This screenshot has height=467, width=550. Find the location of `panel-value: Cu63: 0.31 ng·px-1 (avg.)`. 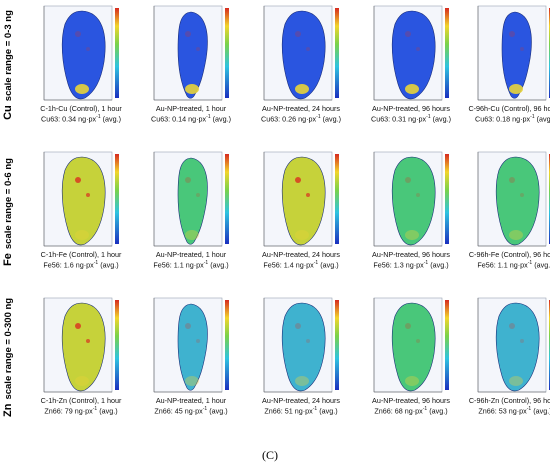

panel-value: Cu63: 0.31 ng·px-1 (avg.) is located at coordinates (411, 119).